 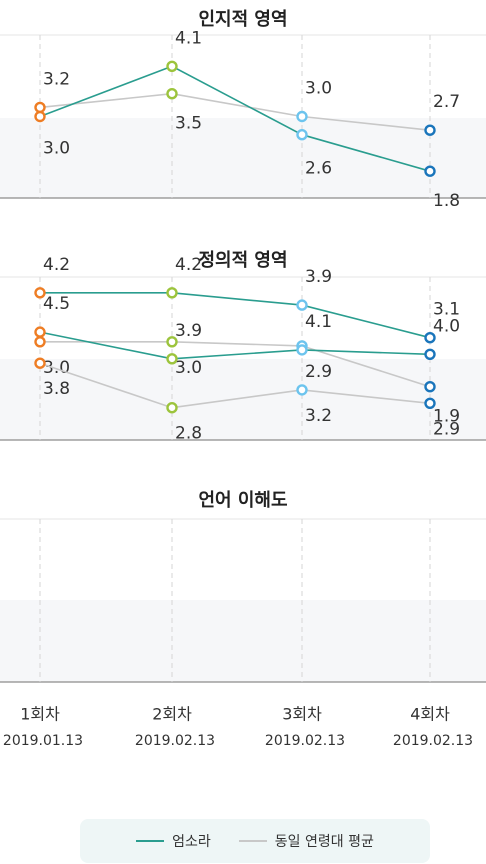 What do you see at coordinates (430, 714) in the screenshot?
I see `x-tick-label: 4회차` at bounding box center [430, 714].